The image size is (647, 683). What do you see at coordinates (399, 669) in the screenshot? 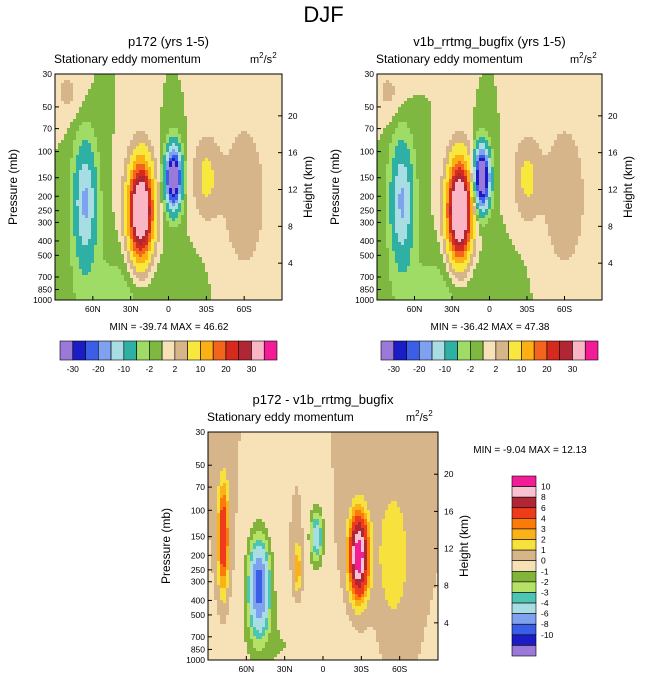
I see `x-tick-label: 60S` at bounding box center [399, 669].